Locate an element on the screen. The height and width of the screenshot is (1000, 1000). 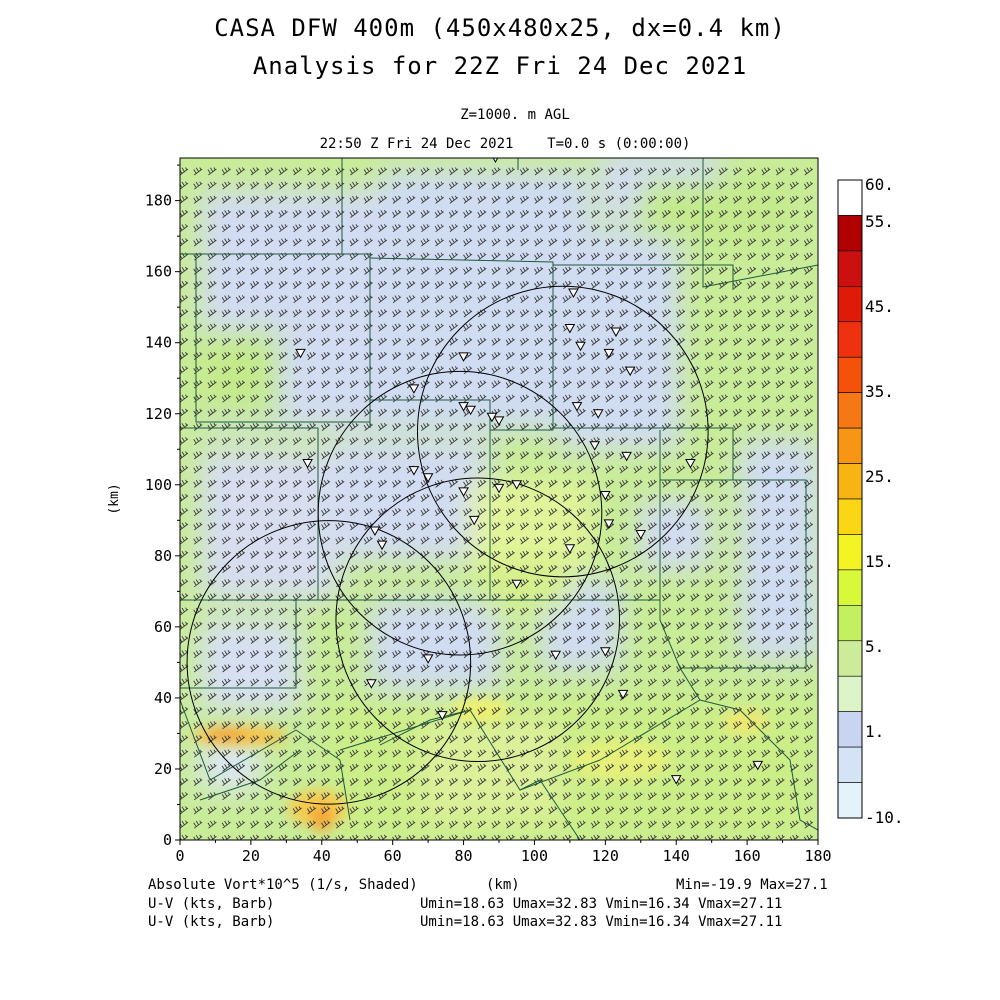
colorbar-frame is located at coordinates (850, 499).